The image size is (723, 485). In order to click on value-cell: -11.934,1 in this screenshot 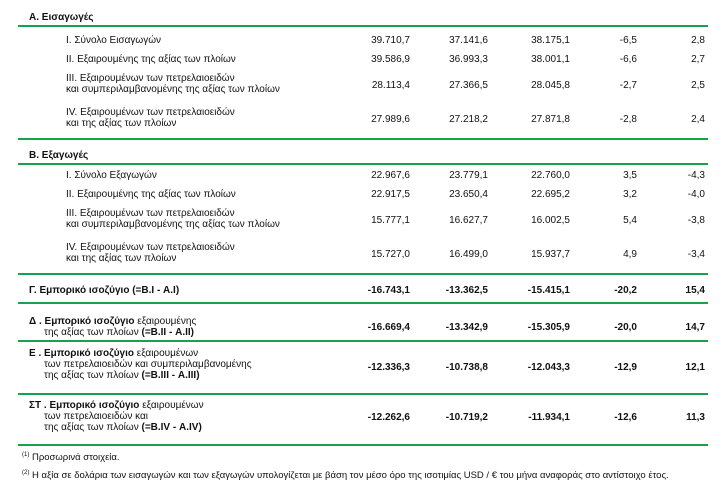, I will do `click(549, 417)`.